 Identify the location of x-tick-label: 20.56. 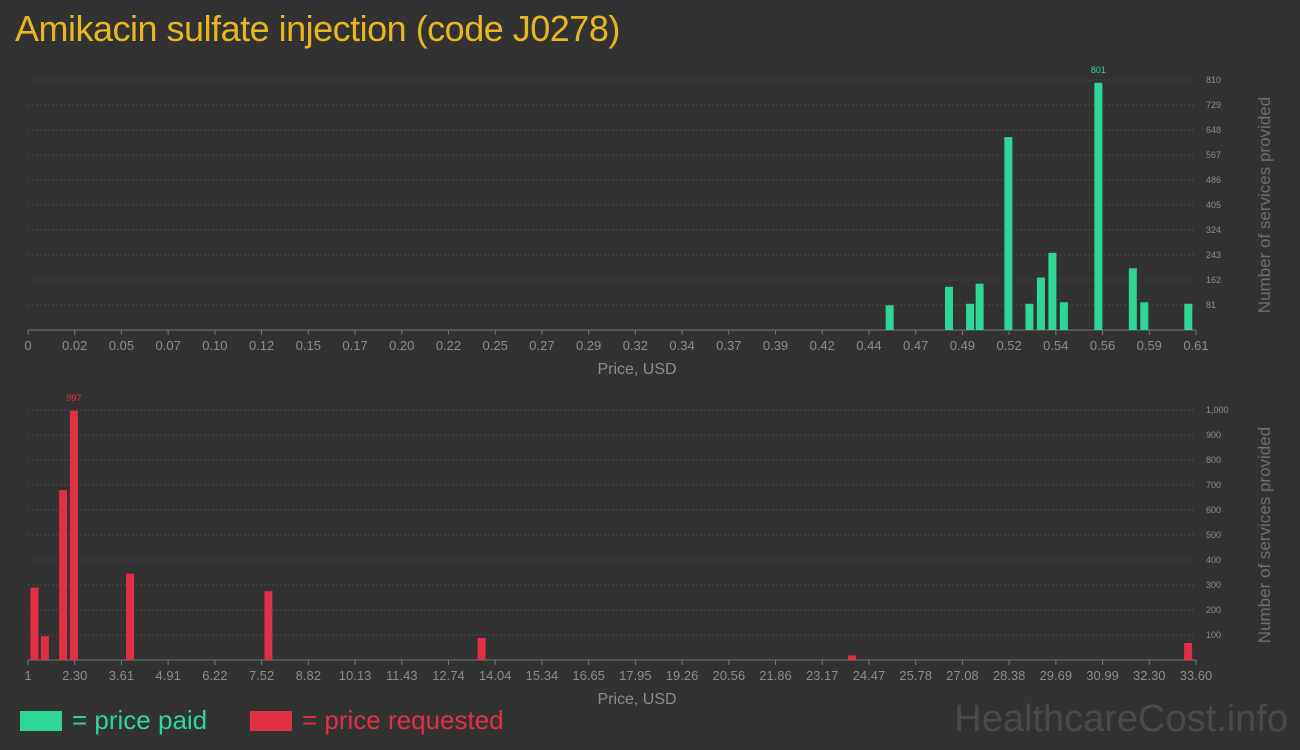
(729, 675).